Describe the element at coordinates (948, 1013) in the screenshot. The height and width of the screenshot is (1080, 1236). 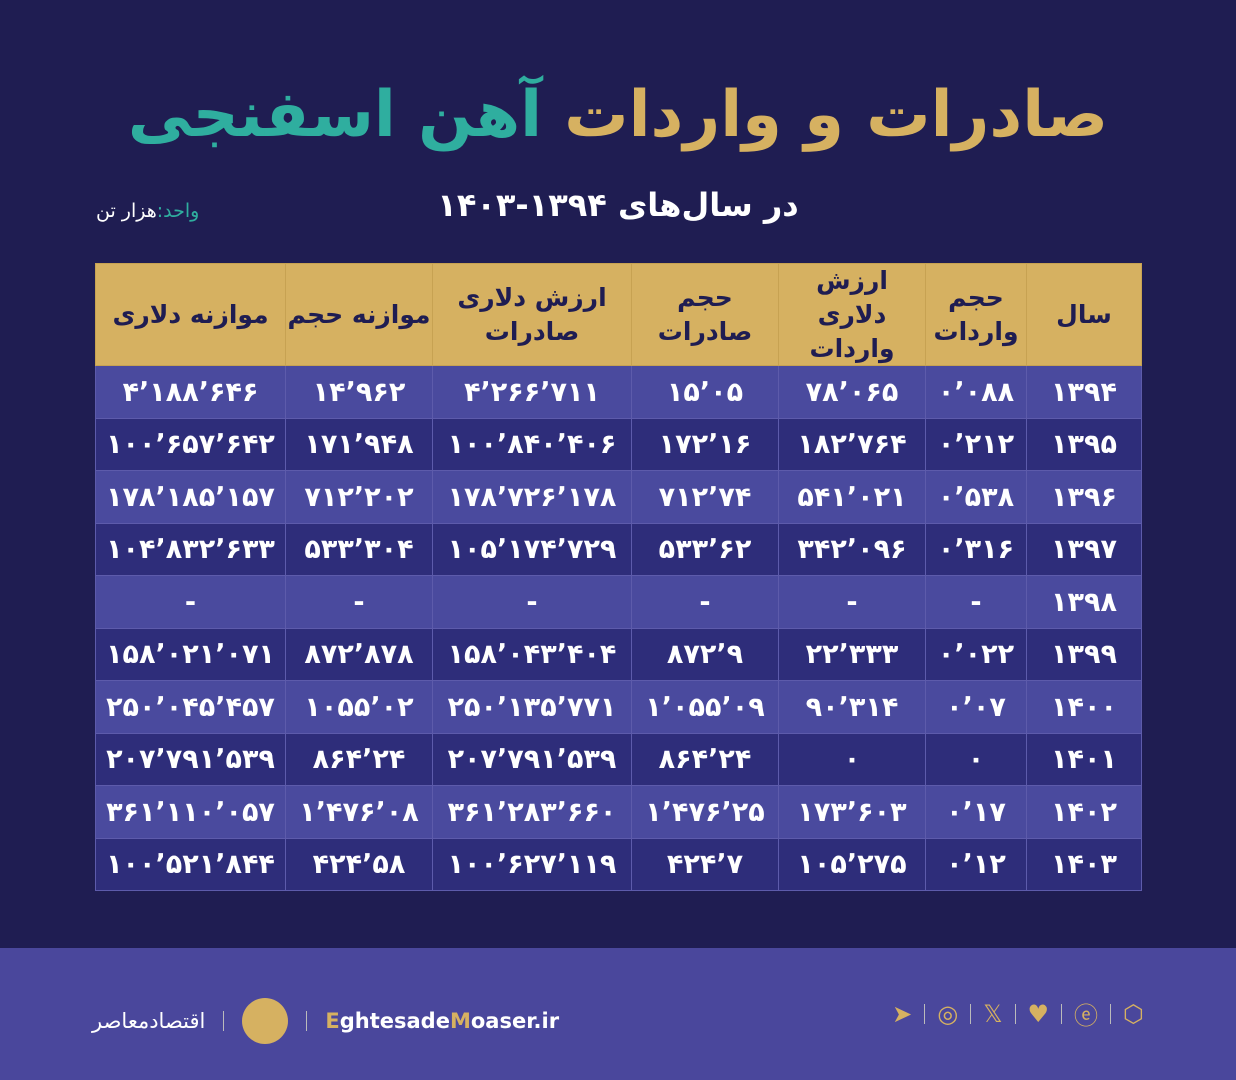
I see `instagram-icon: ◎` at that location.